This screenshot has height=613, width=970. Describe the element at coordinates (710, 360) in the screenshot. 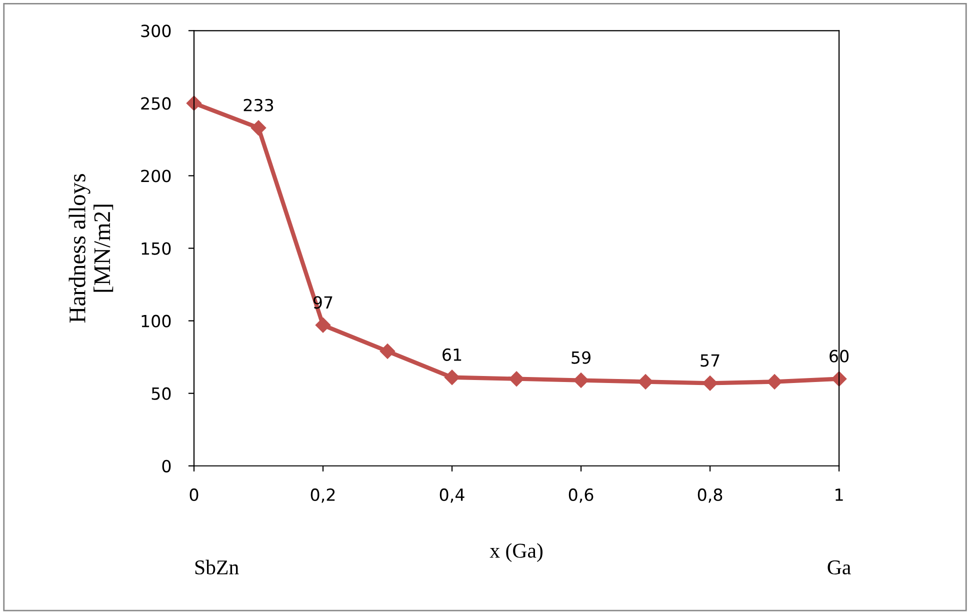

I see `data-label: 57` at that location.